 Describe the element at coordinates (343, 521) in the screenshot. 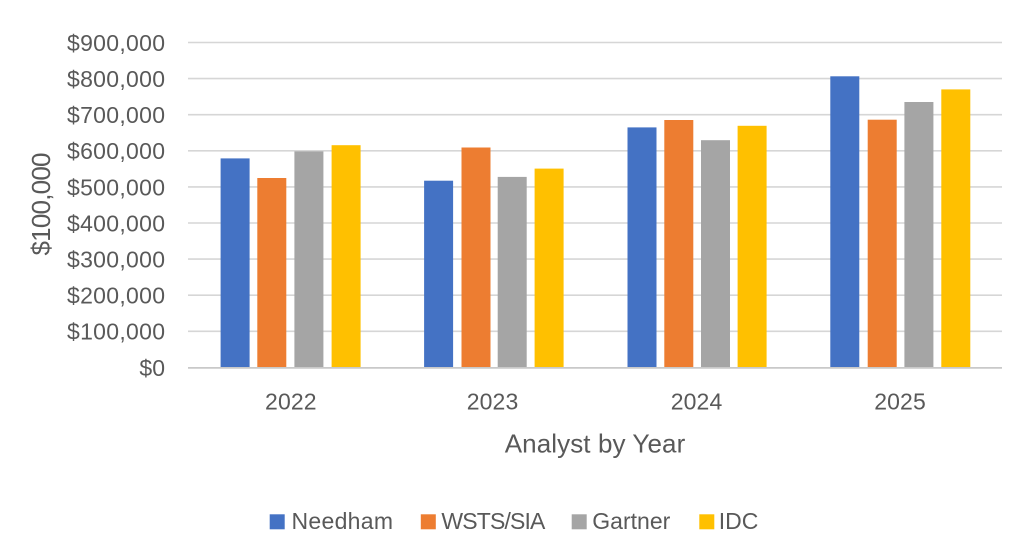

I see `svg-text: Needham` at that location.